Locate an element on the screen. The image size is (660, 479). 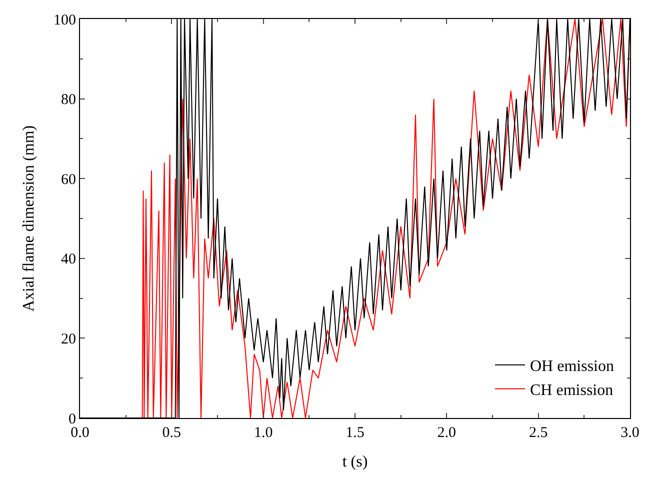
y-axis-title: Axial flame dimension (mm) is located at coordinates (29, 218).